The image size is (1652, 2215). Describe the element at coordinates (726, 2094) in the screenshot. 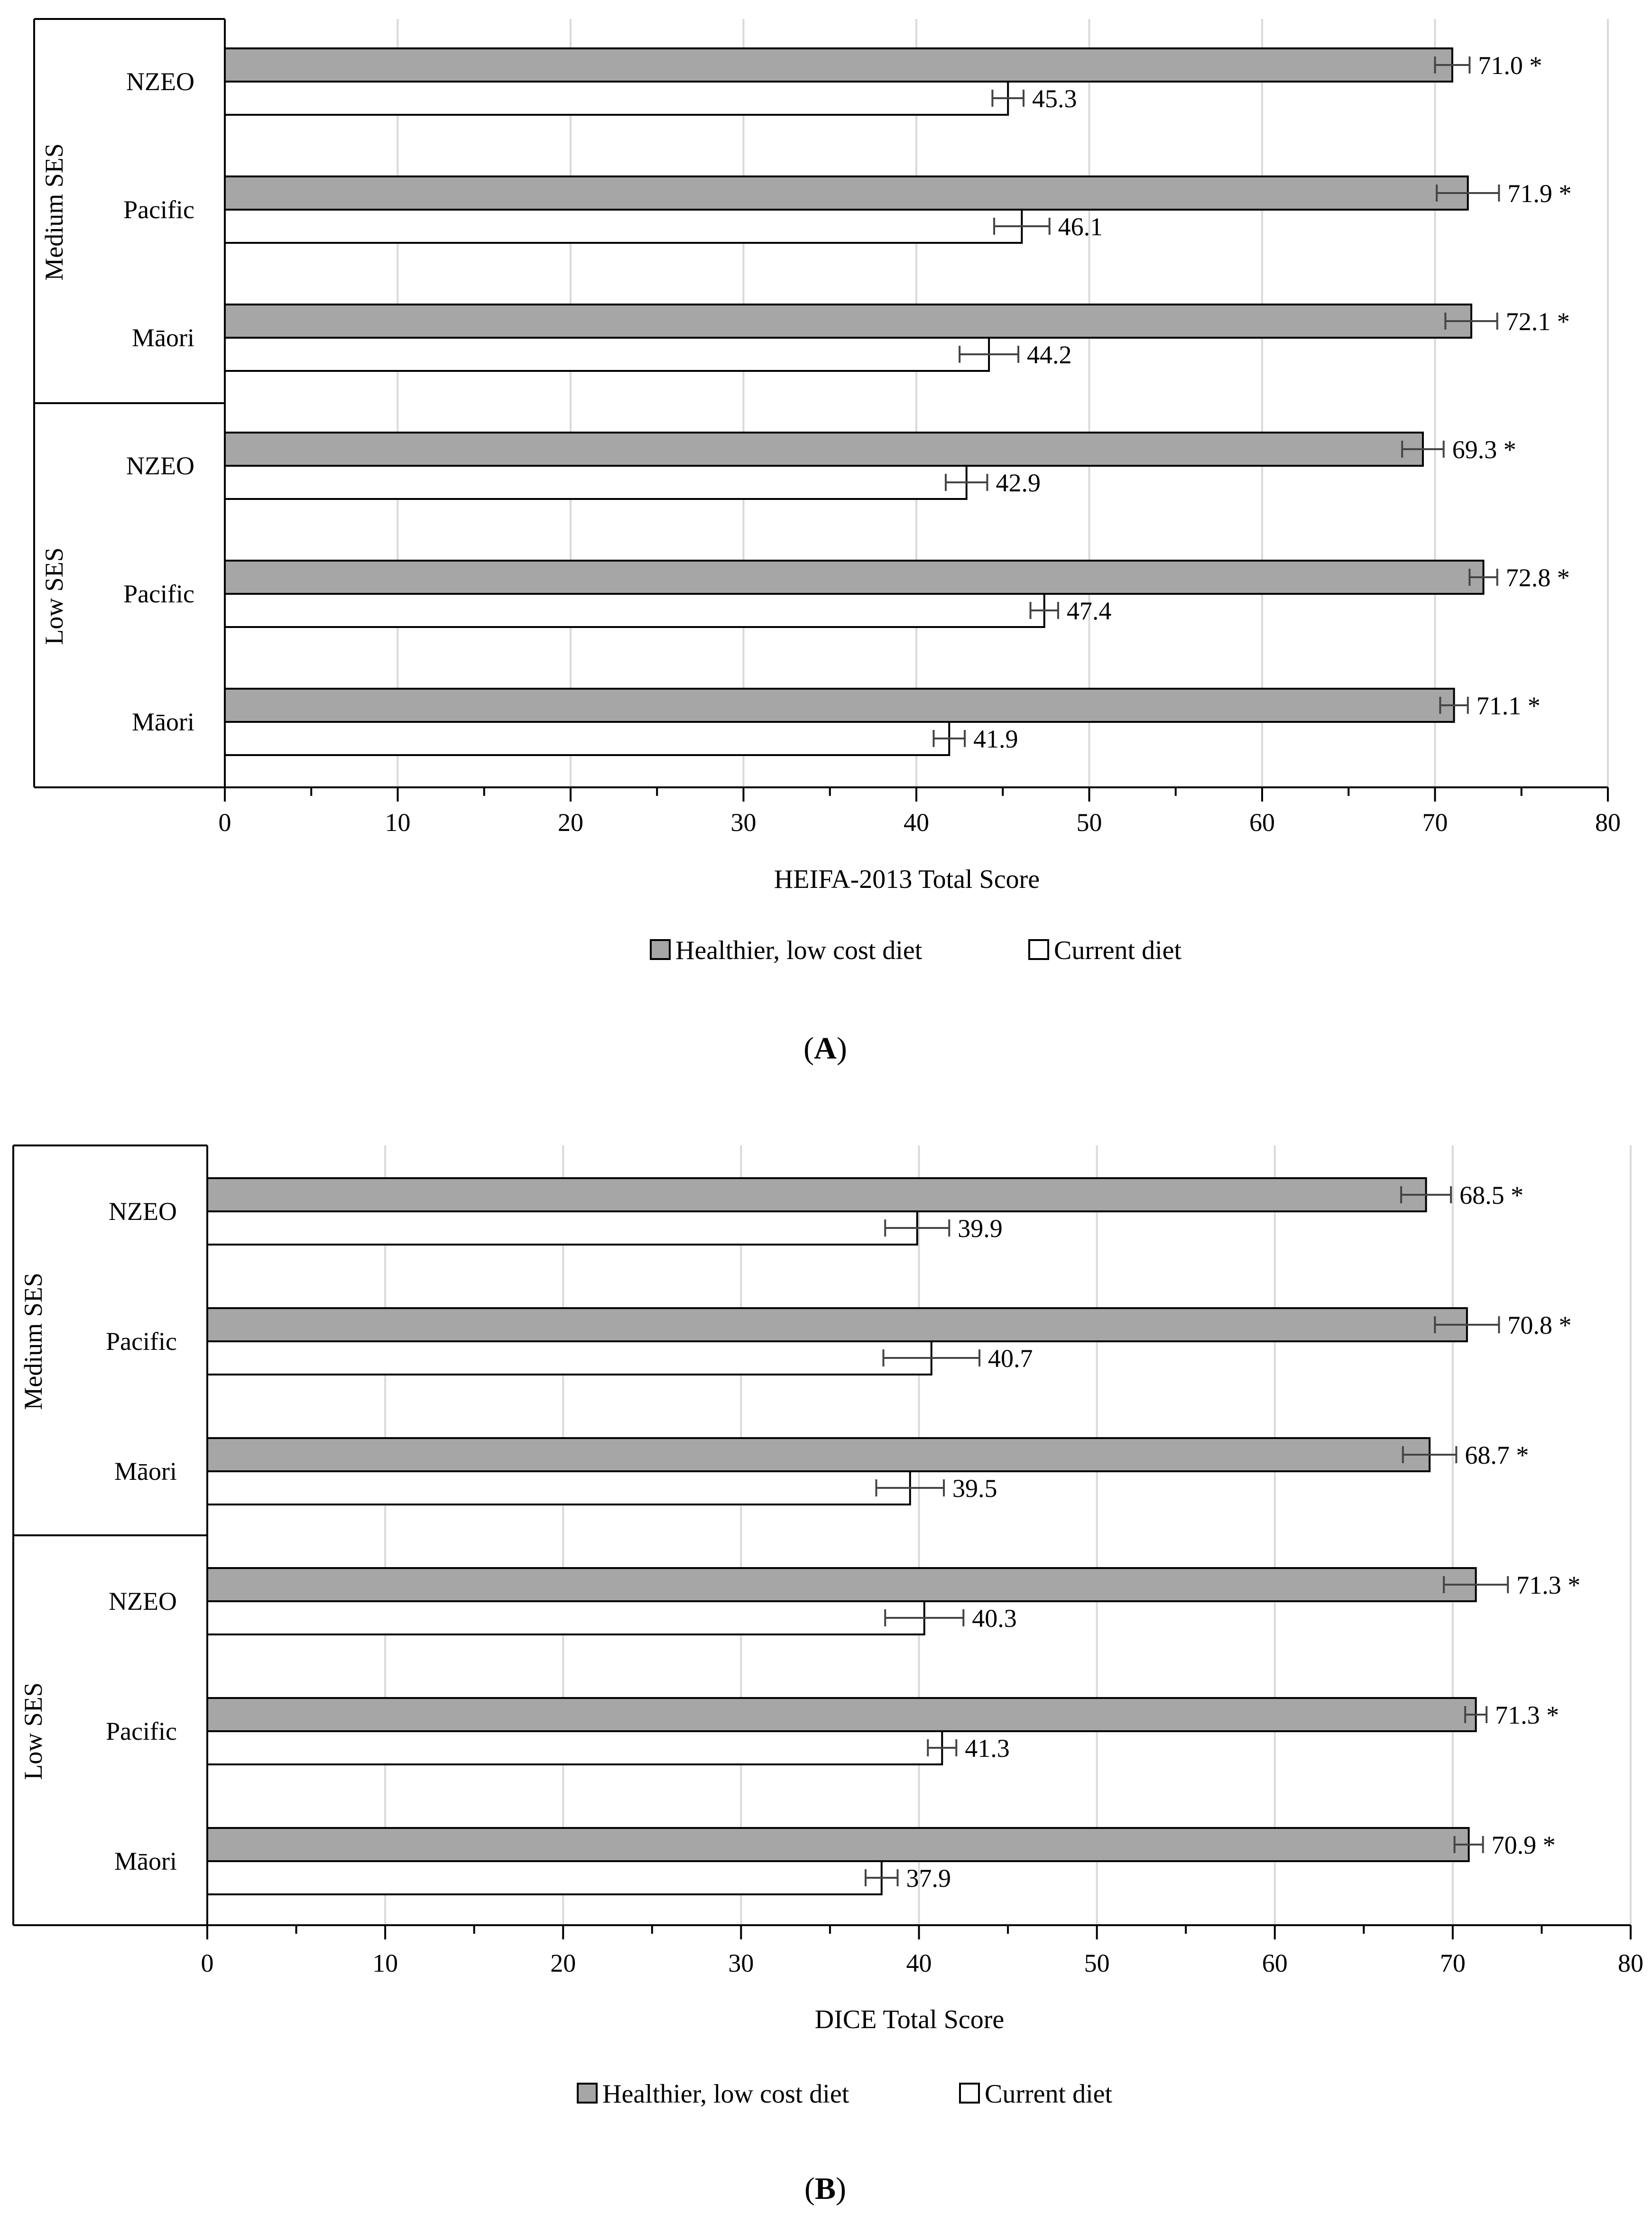

I see `panel-b-legend-label-healthier: Healthier, low cost diet` at that location.